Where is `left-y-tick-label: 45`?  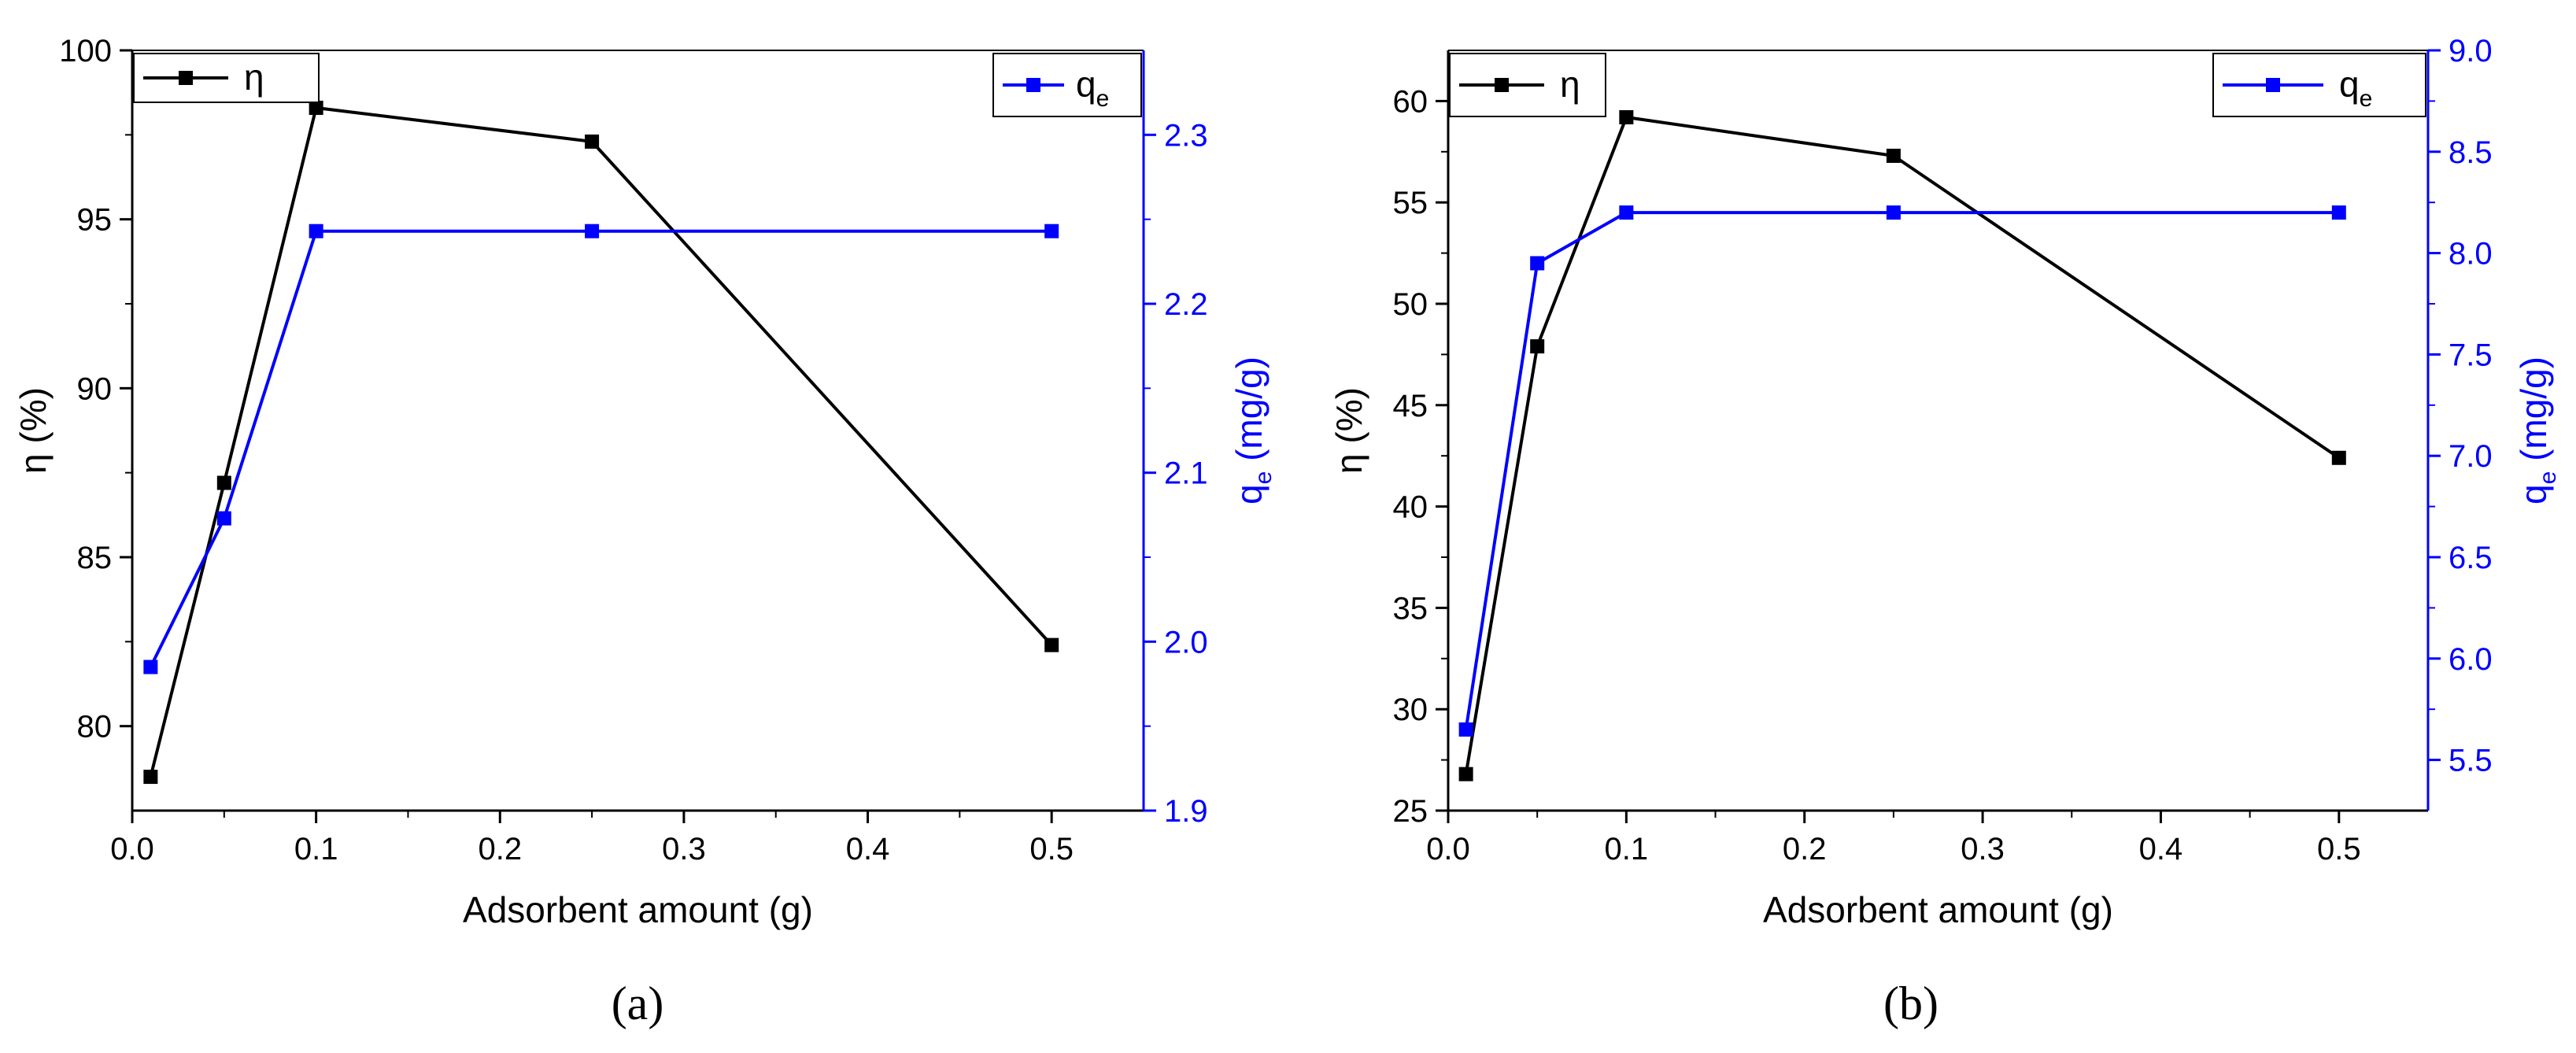
left-y-tick-label: 45 is located at coordinates (1410, 406).